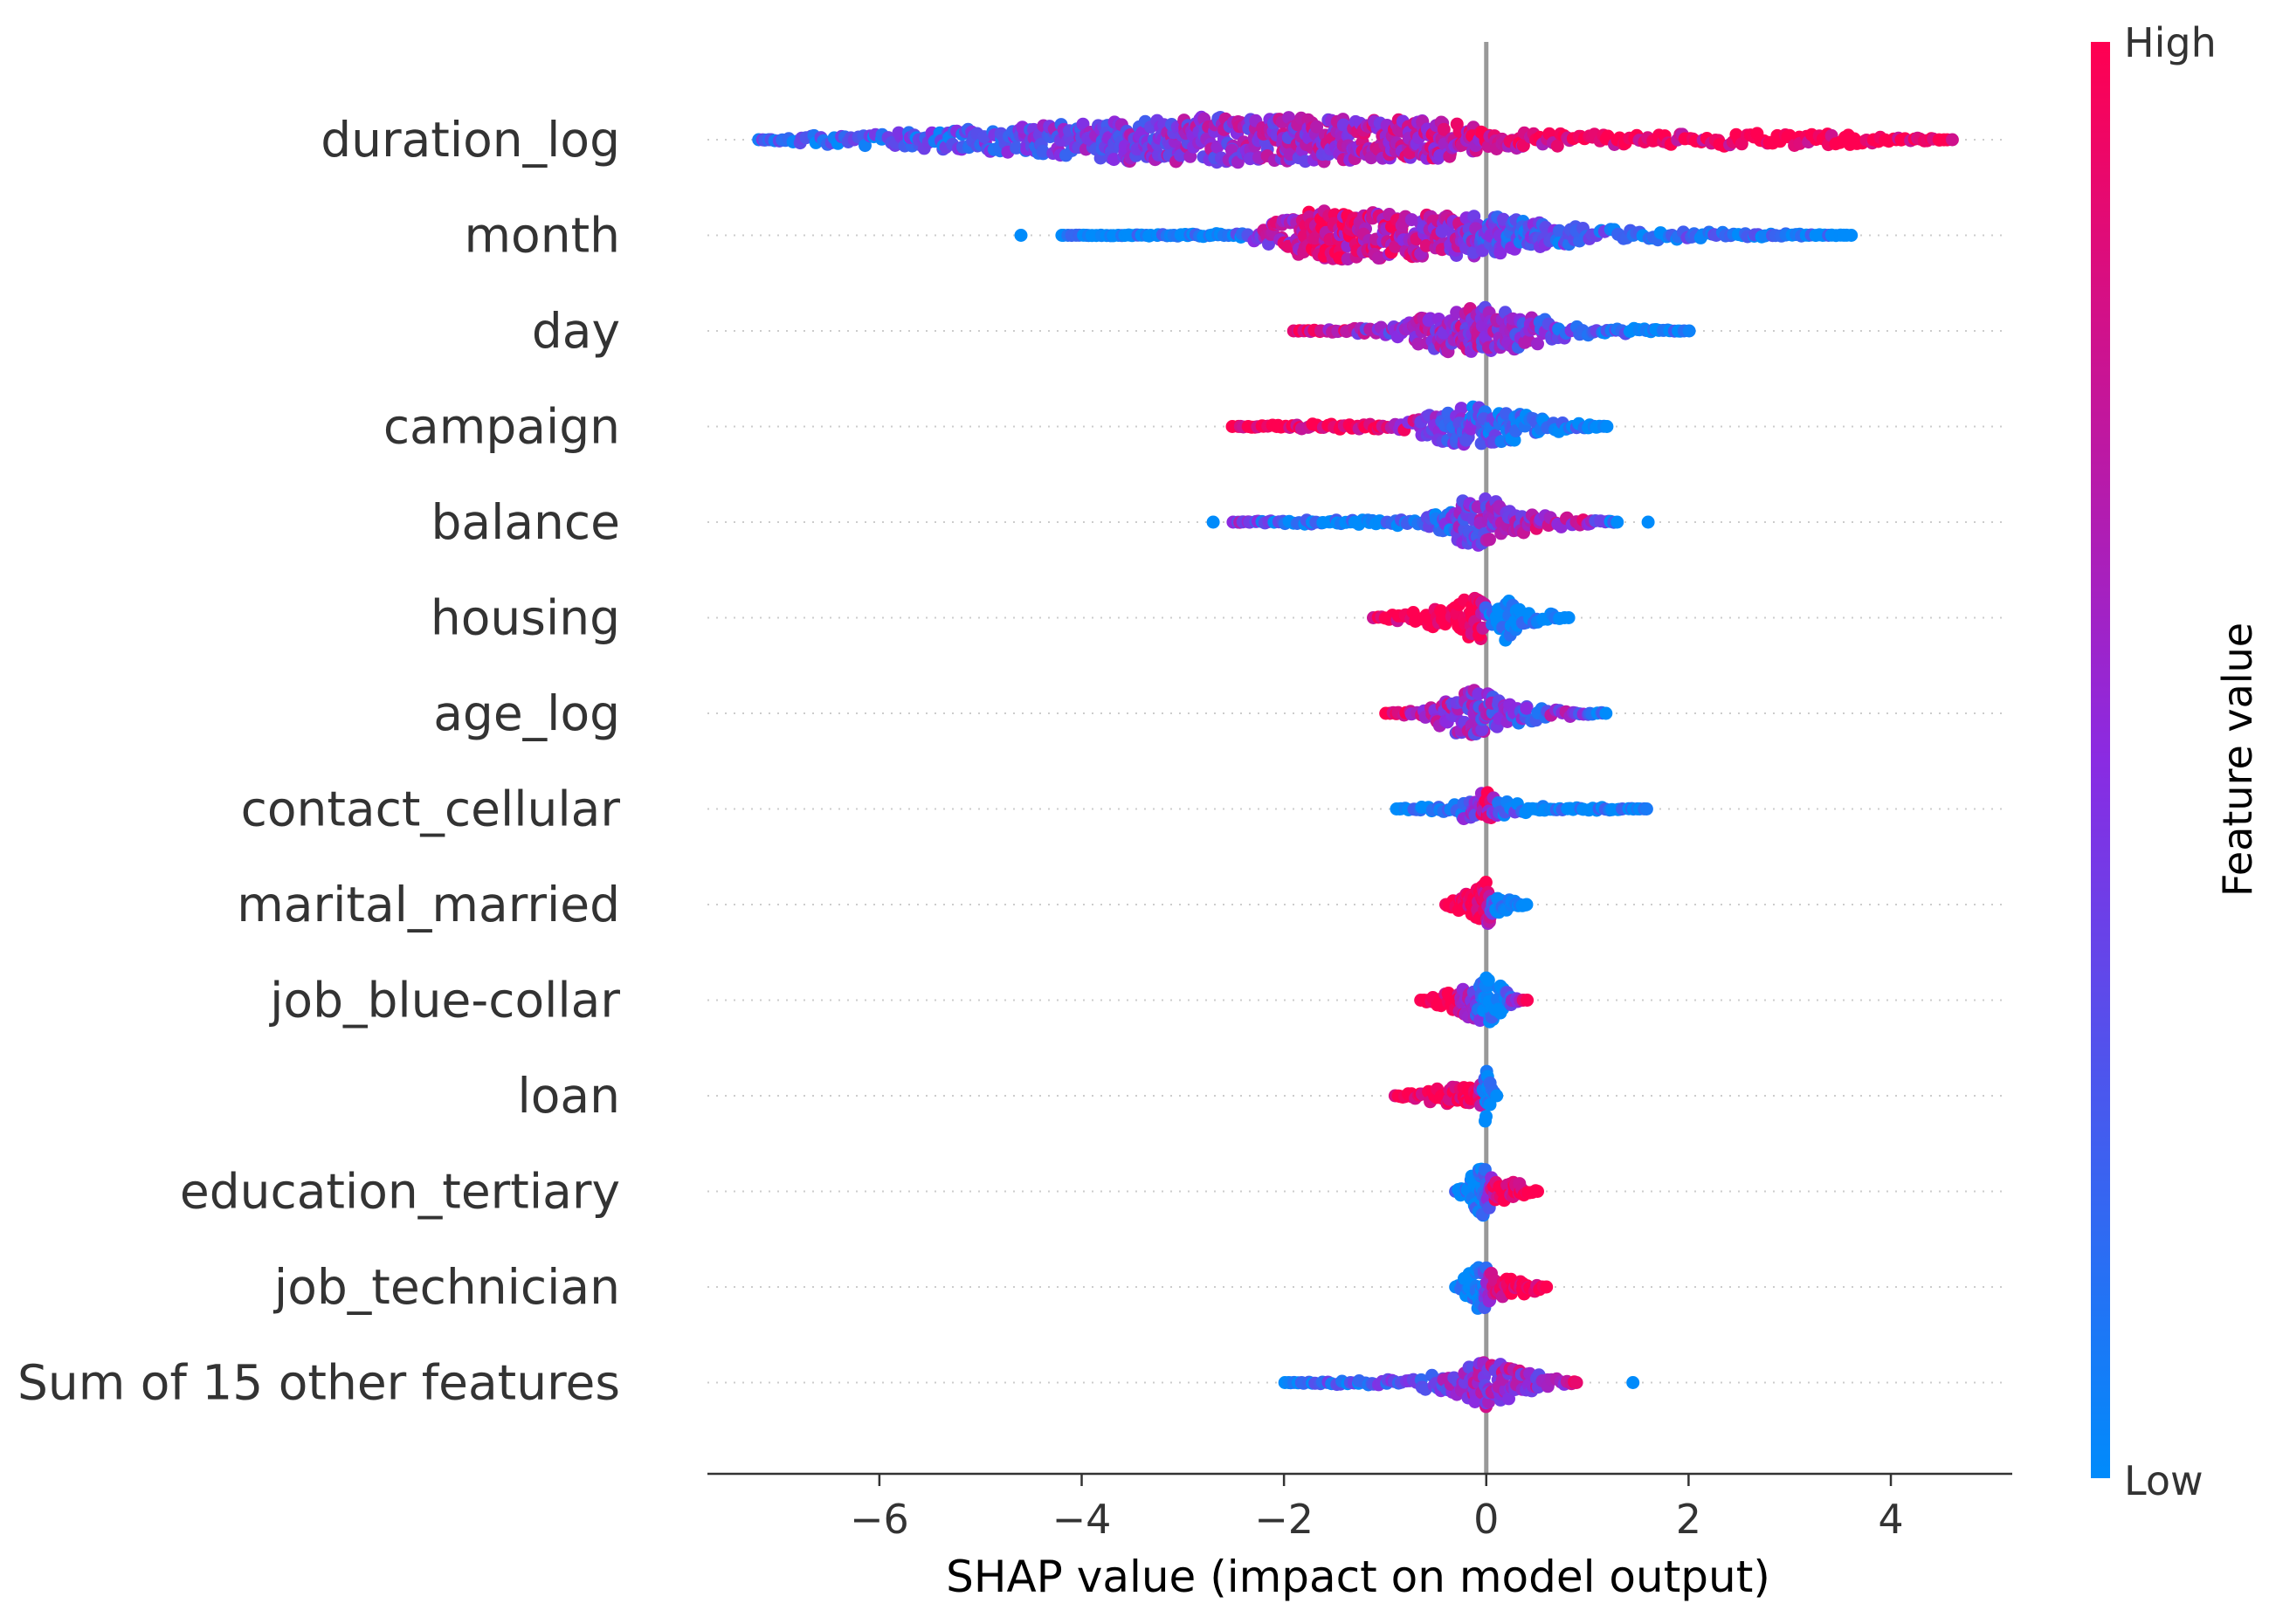  What do you see at coordinates (1890, 1520) in the screenshot?
I see `x-tick-label: 4` at bounding box center [1890, 1520].